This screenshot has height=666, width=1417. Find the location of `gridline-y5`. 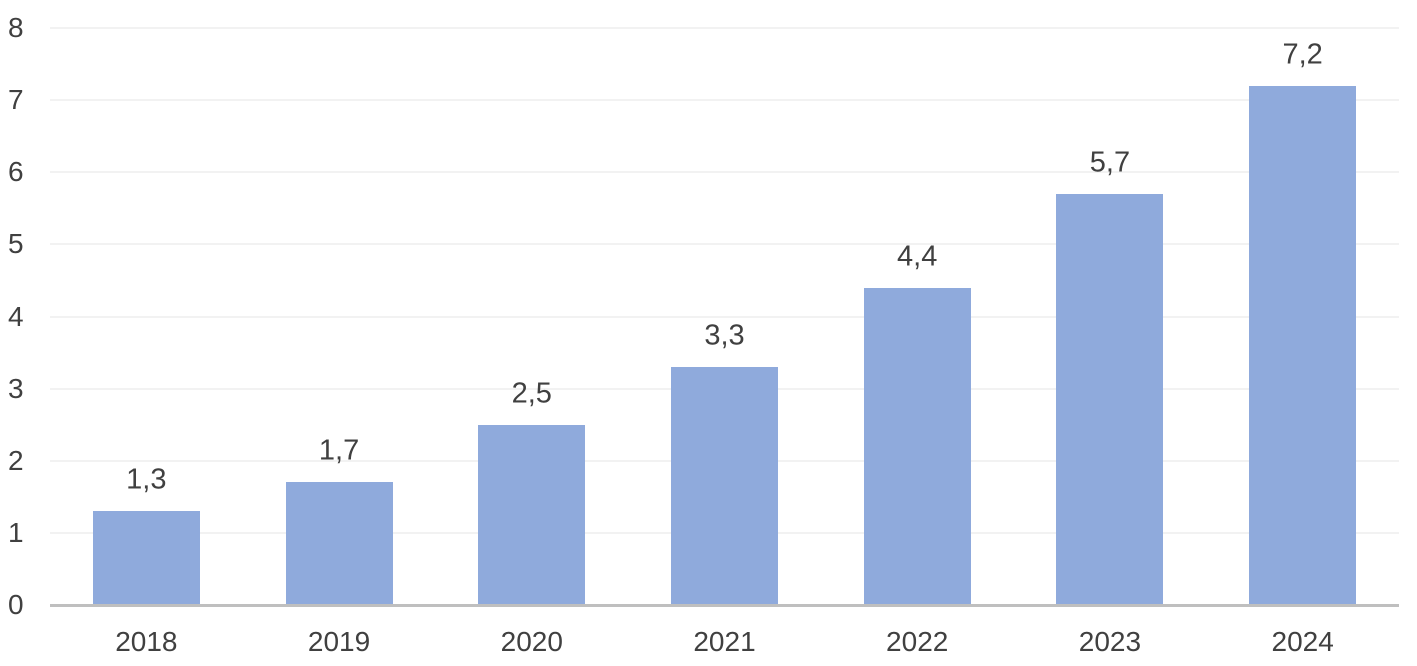

gridline-y5 is located at coordinates (724, 244).